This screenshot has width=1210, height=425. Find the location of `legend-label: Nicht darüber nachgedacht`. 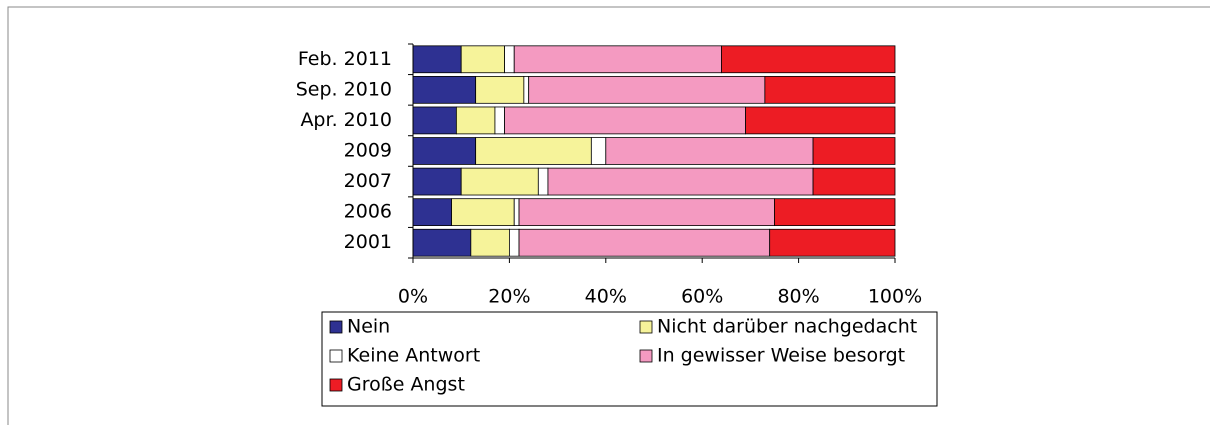

legend-label: Nicht darüber nachgedacht is located at coordinates (787, 327).